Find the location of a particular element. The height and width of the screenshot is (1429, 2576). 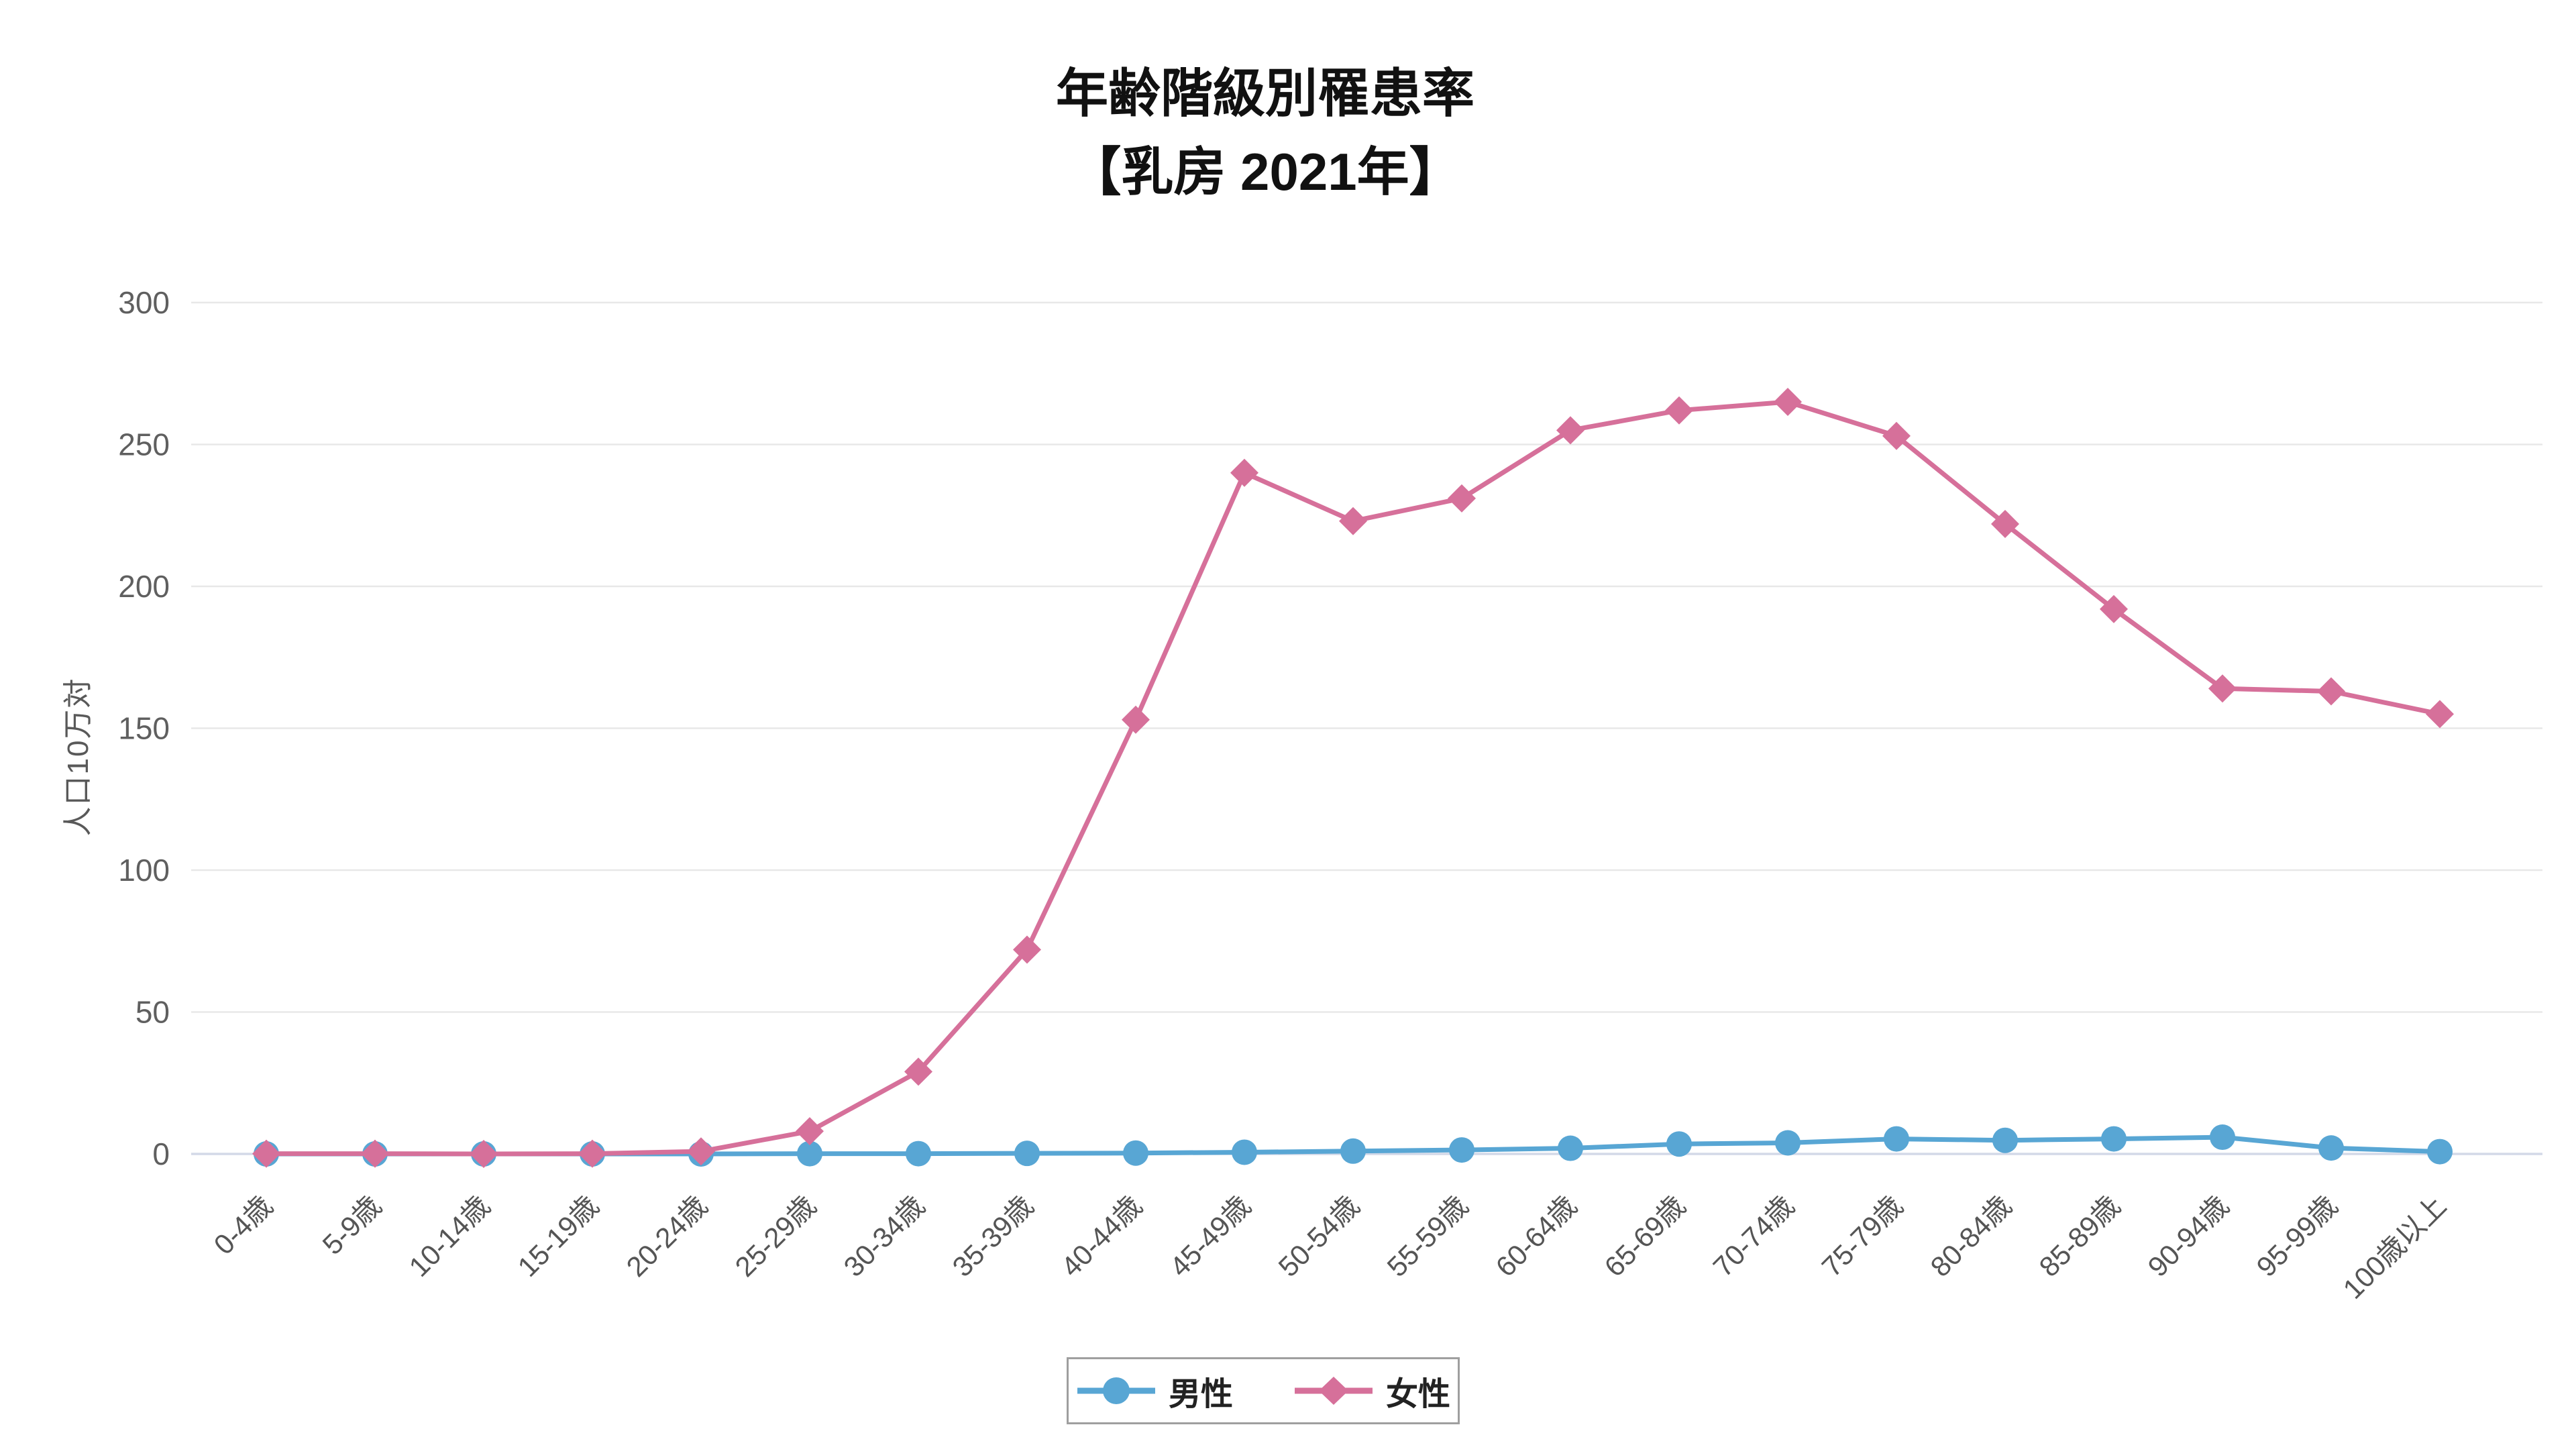

x-tick-label: 85-89歳 is located at coordinates (2079, 1236).